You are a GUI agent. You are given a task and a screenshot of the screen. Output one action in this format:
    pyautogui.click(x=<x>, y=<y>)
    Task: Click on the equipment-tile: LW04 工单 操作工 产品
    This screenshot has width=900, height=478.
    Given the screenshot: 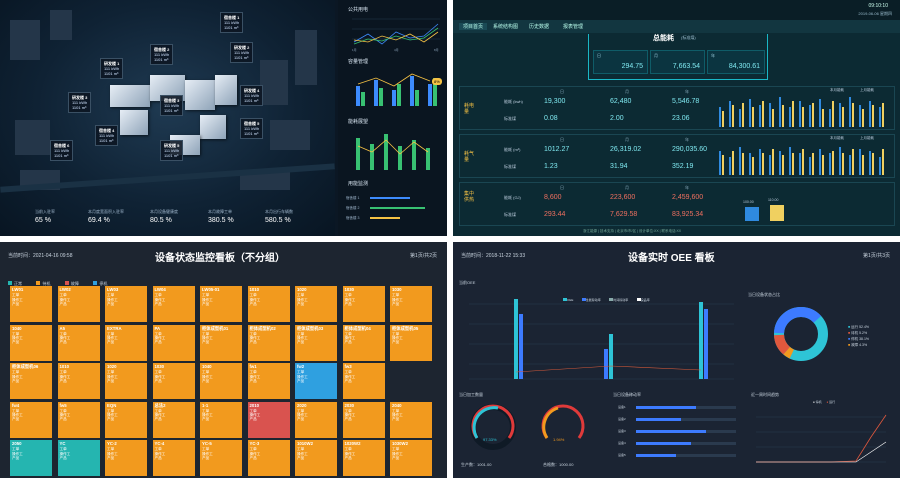 What is the action you would take?
    pyautogui.click(x=173, y=304)
    